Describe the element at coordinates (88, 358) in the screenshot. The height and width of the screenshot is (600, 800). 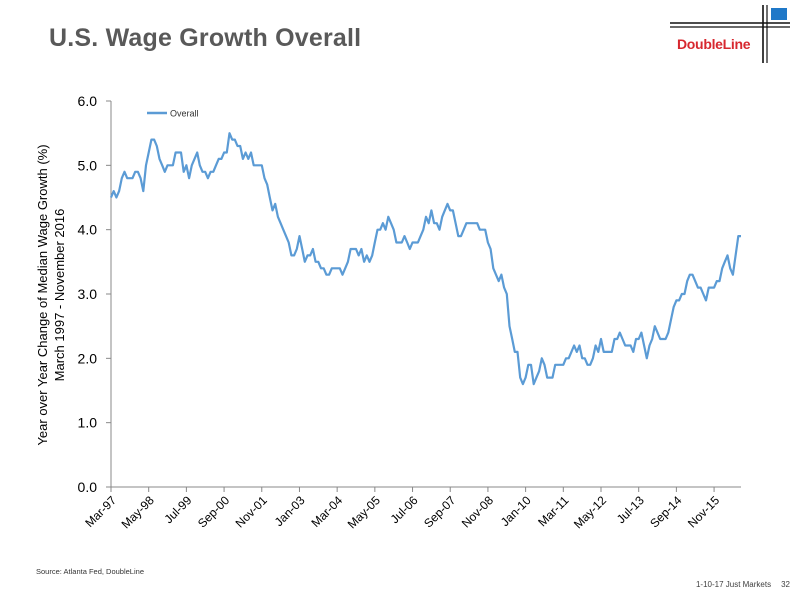
I see `y-tick-label: 2.0` at that location.